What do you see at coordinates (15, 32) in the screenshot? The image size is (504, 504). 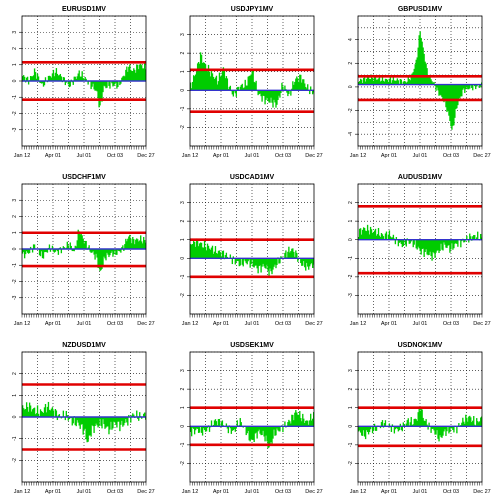 I see `y-tick-label: 3` at bounding box center [15, 32].